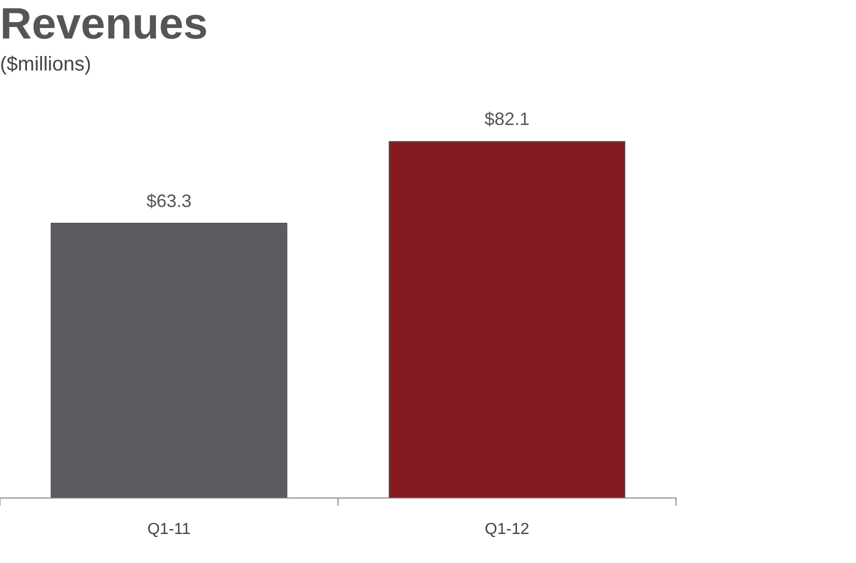  I want to click on data-label: $82.1, so click(507, 119).